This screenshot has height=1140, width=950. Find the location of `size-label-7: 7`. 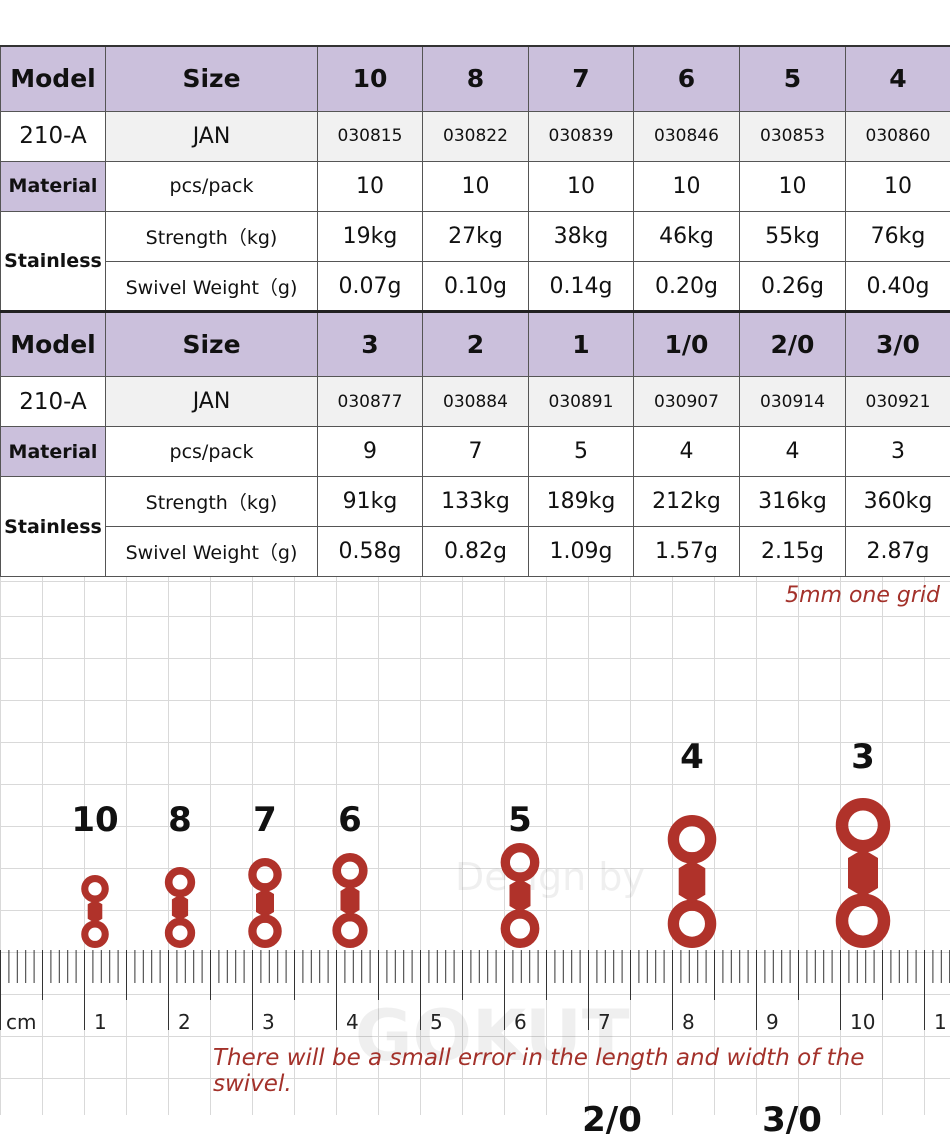

size-label-7: 7 is located at coordinates (265, 820).